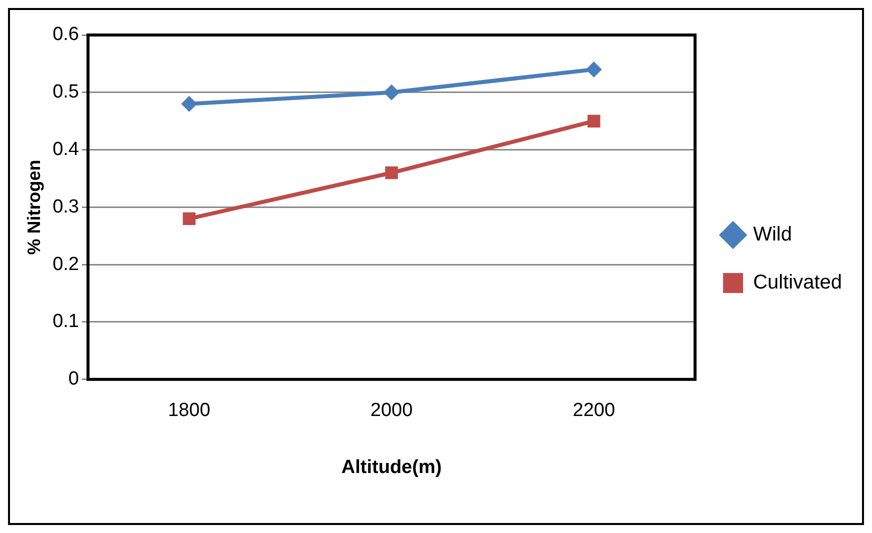 This screenshot has width=872, height=533. What do you see at coordinates (66, 92) in the screenshot?
I see `y-tick-label: 0.5` at bounding box center [66, 92].